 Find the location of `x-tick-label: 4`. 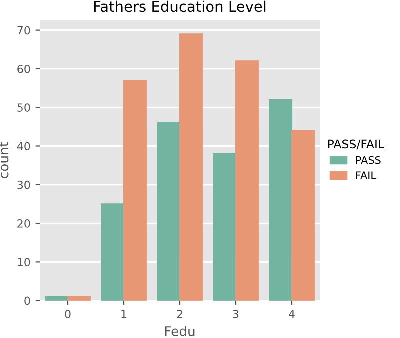

x-tick-label: 4 is located at coordinates (292, 314).